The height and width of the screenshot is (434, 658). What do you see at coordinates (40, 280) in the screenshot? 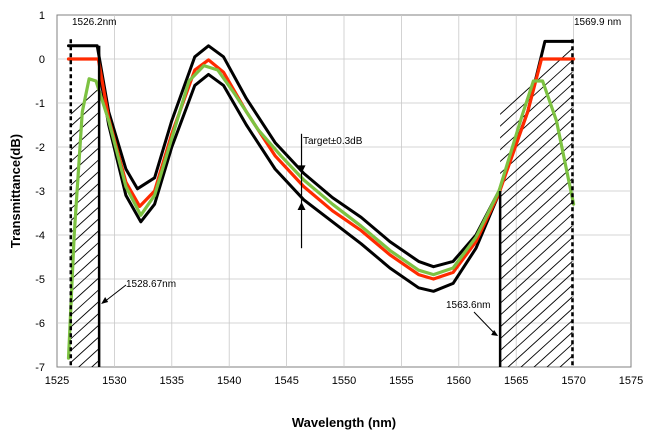
I see `y-tick-label: -5` at bounding box center [40, 280].